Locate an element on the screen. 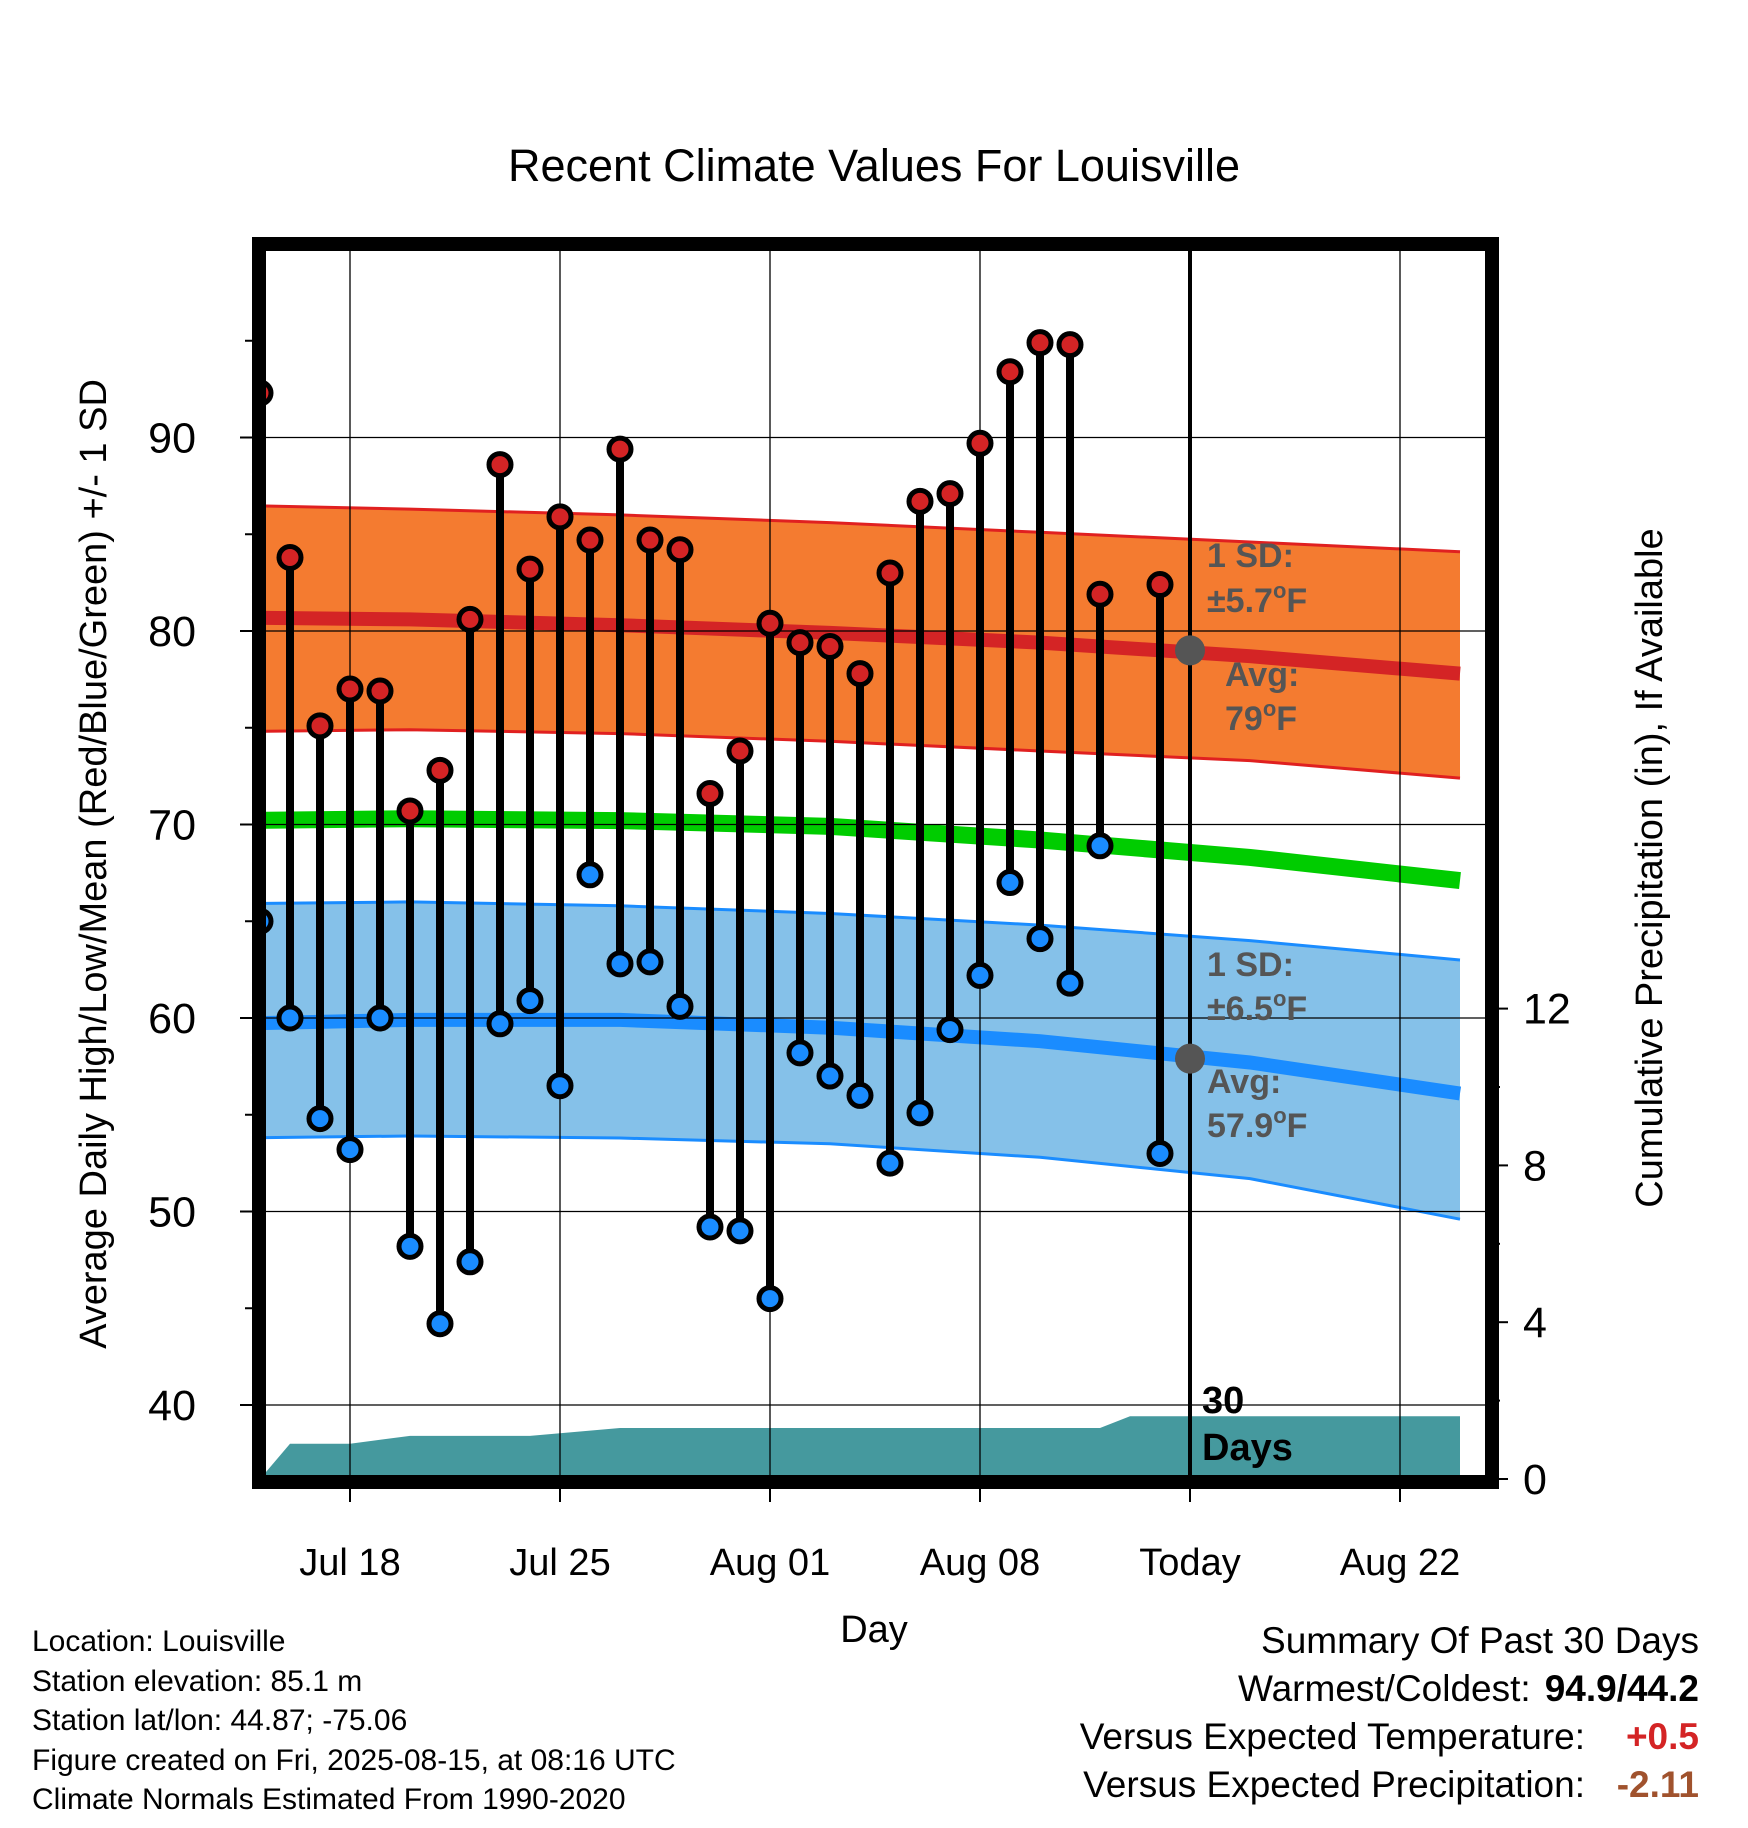 Image resolution: width=1748 pixels, height=1828 pixels. x-tick-label: Aug 01 is located at coordinates (770, 1563).